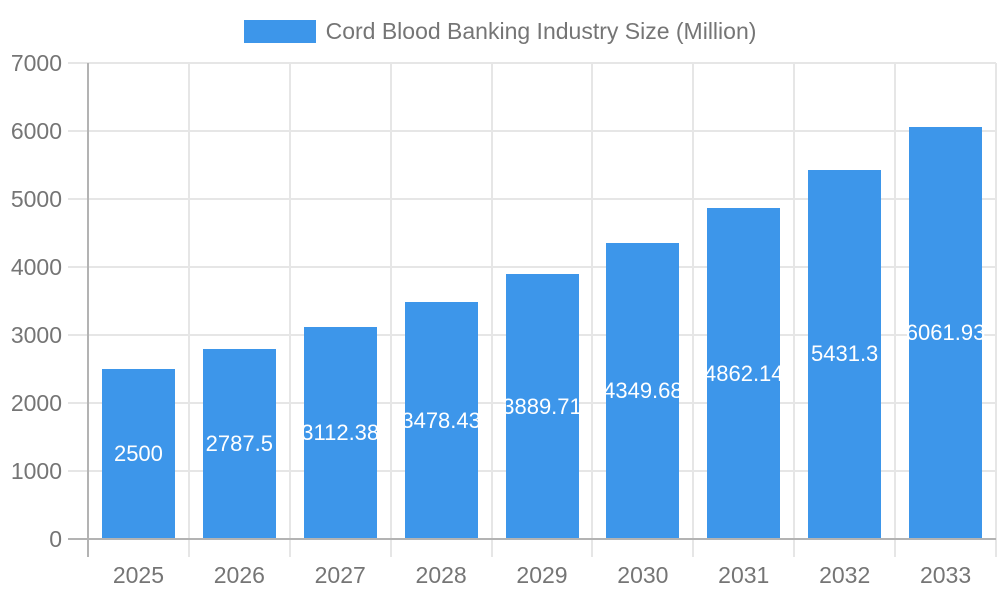 The height and width of the screenshot is (600, 1000). Describe the element at coordinates (441, 575) in the screenshot. I see `x-axis-tick-label: 2028` at that location.